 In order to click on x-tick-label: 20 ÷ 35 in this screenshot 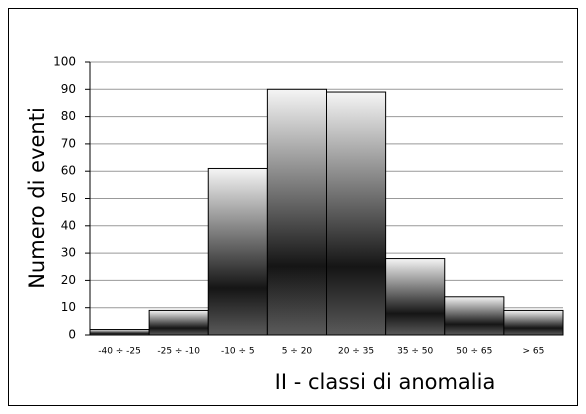, I will do `click(356, 352)`.